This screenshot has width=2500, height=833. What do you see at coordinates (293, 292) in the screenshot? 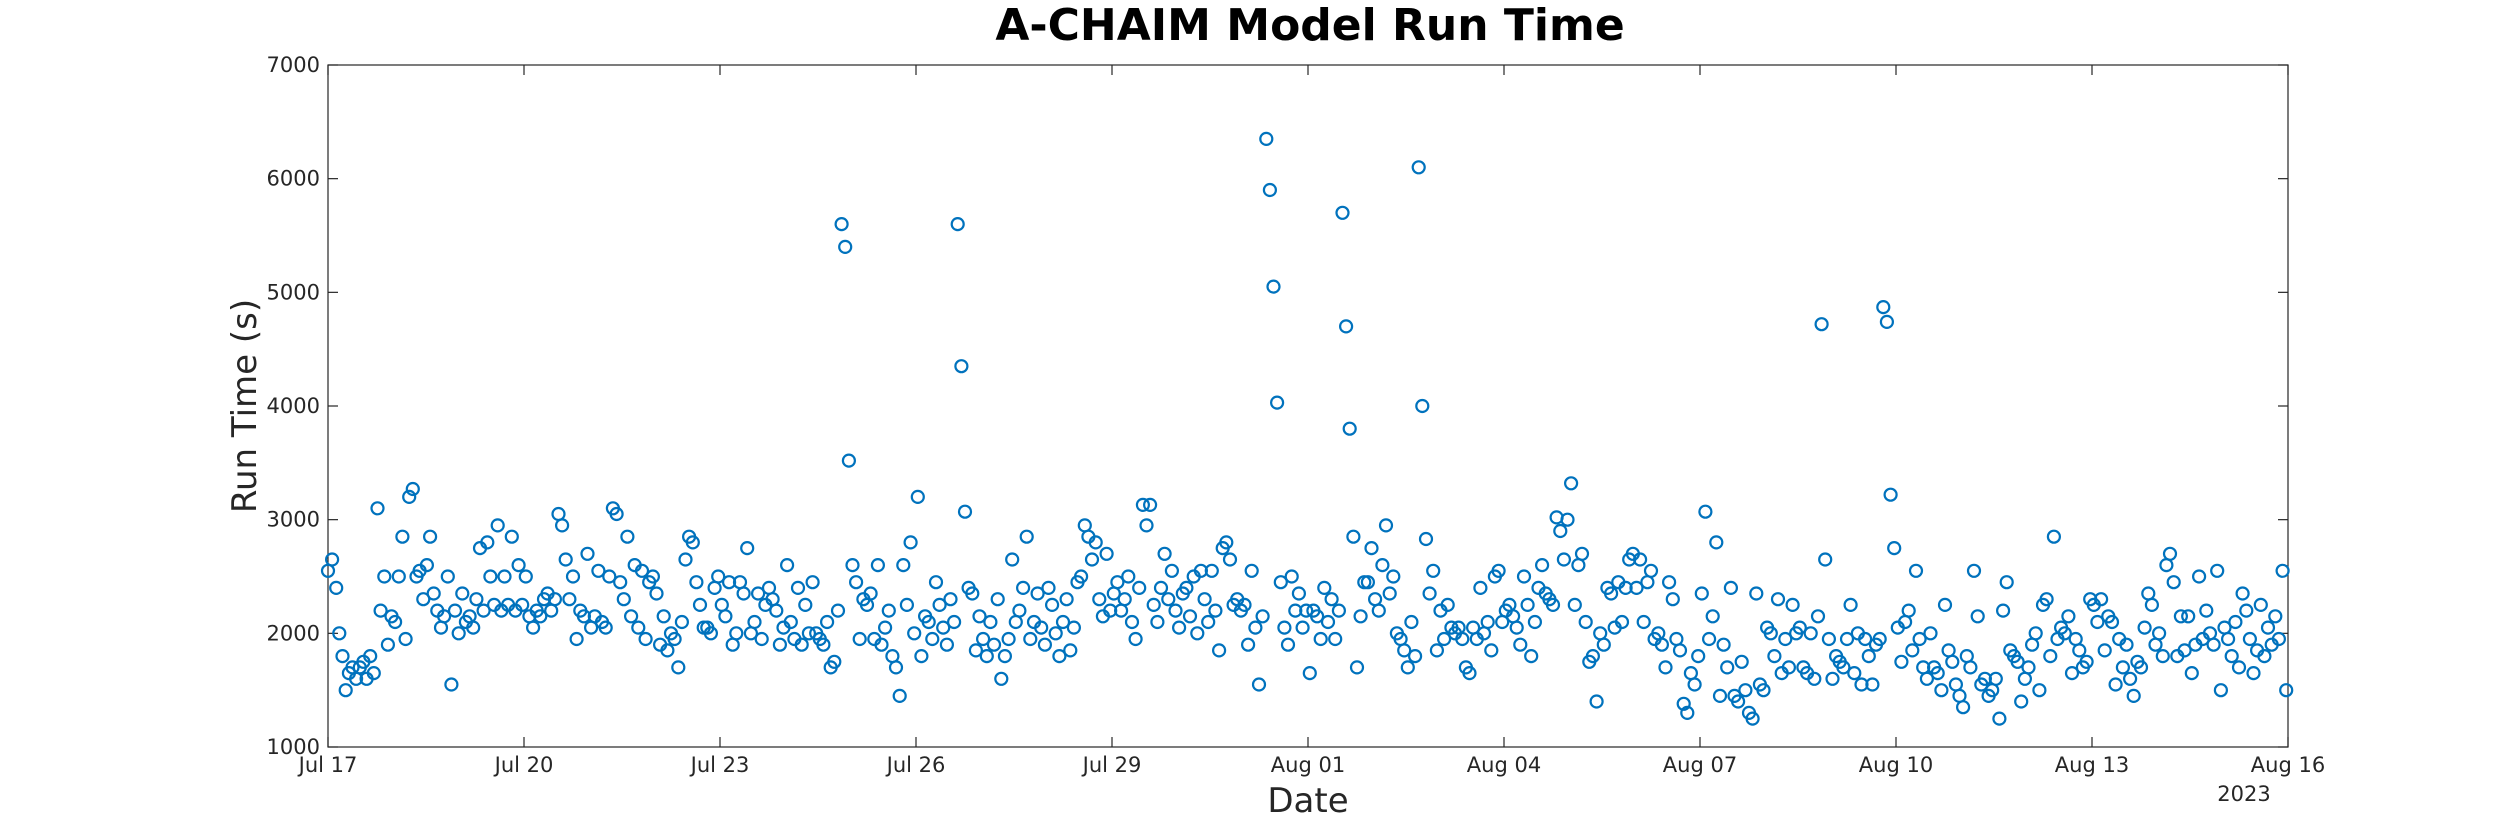
I see `y-tick-label: 5000` at bounding box center [293, 292].